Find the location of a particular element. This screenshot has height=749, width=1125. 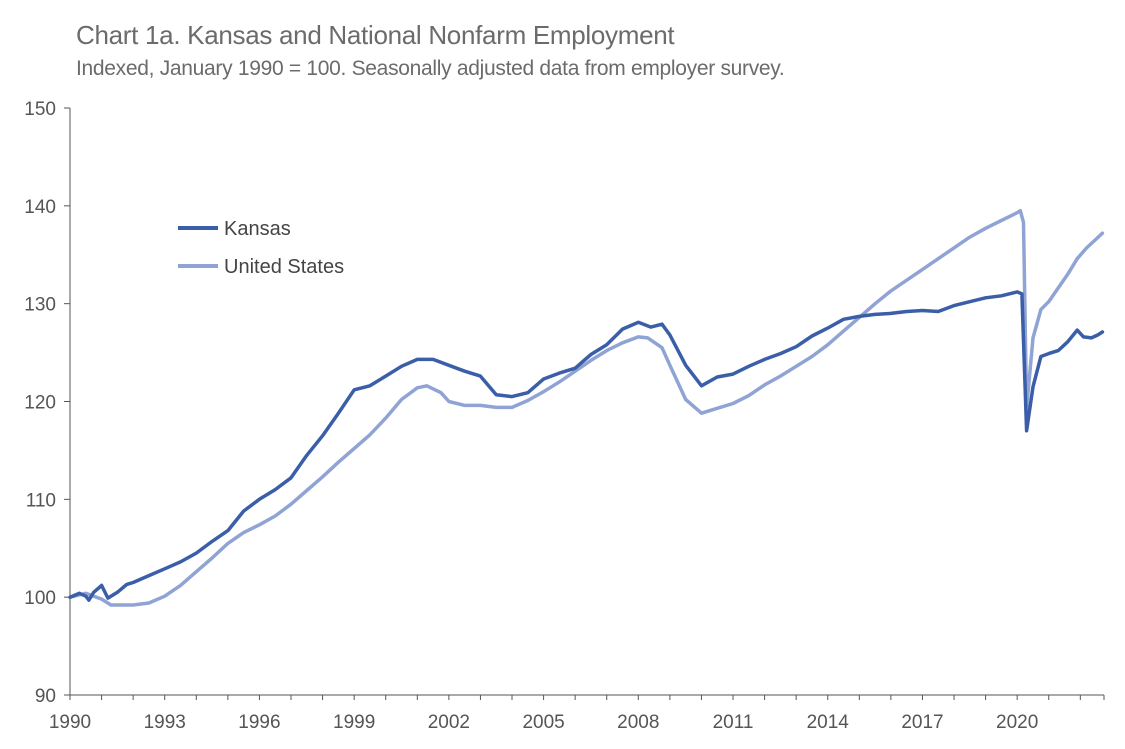

x-tick-label: 1990 is located at coordinates (70, 722).